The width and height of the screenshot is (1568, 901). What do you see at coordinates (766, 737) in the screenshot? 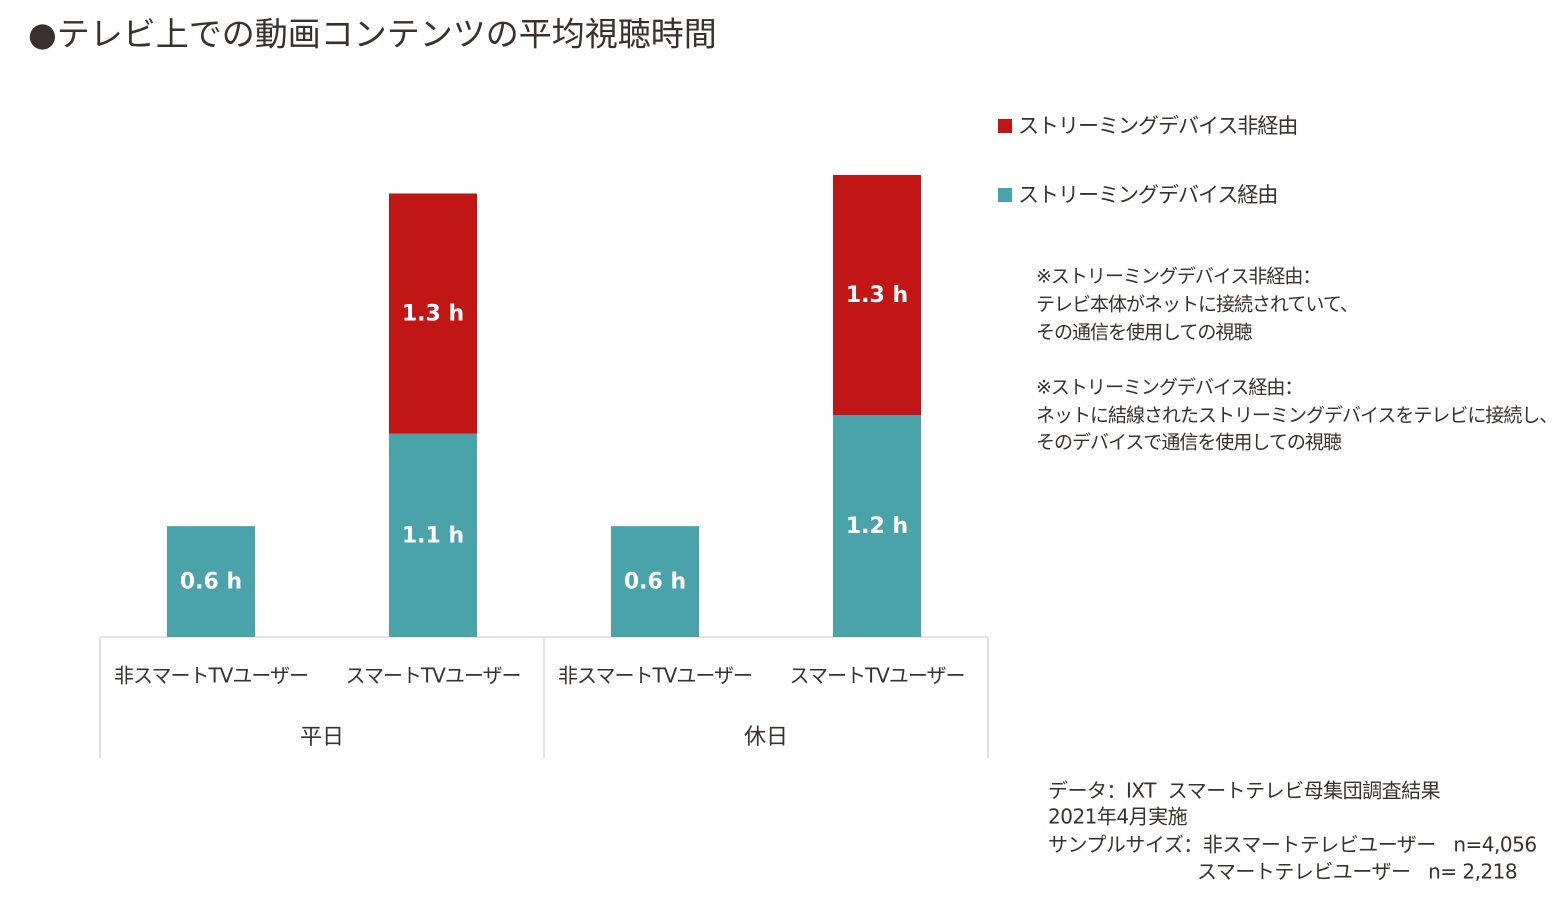
I see `group-label: 休日` at bounding box center [766, 737].